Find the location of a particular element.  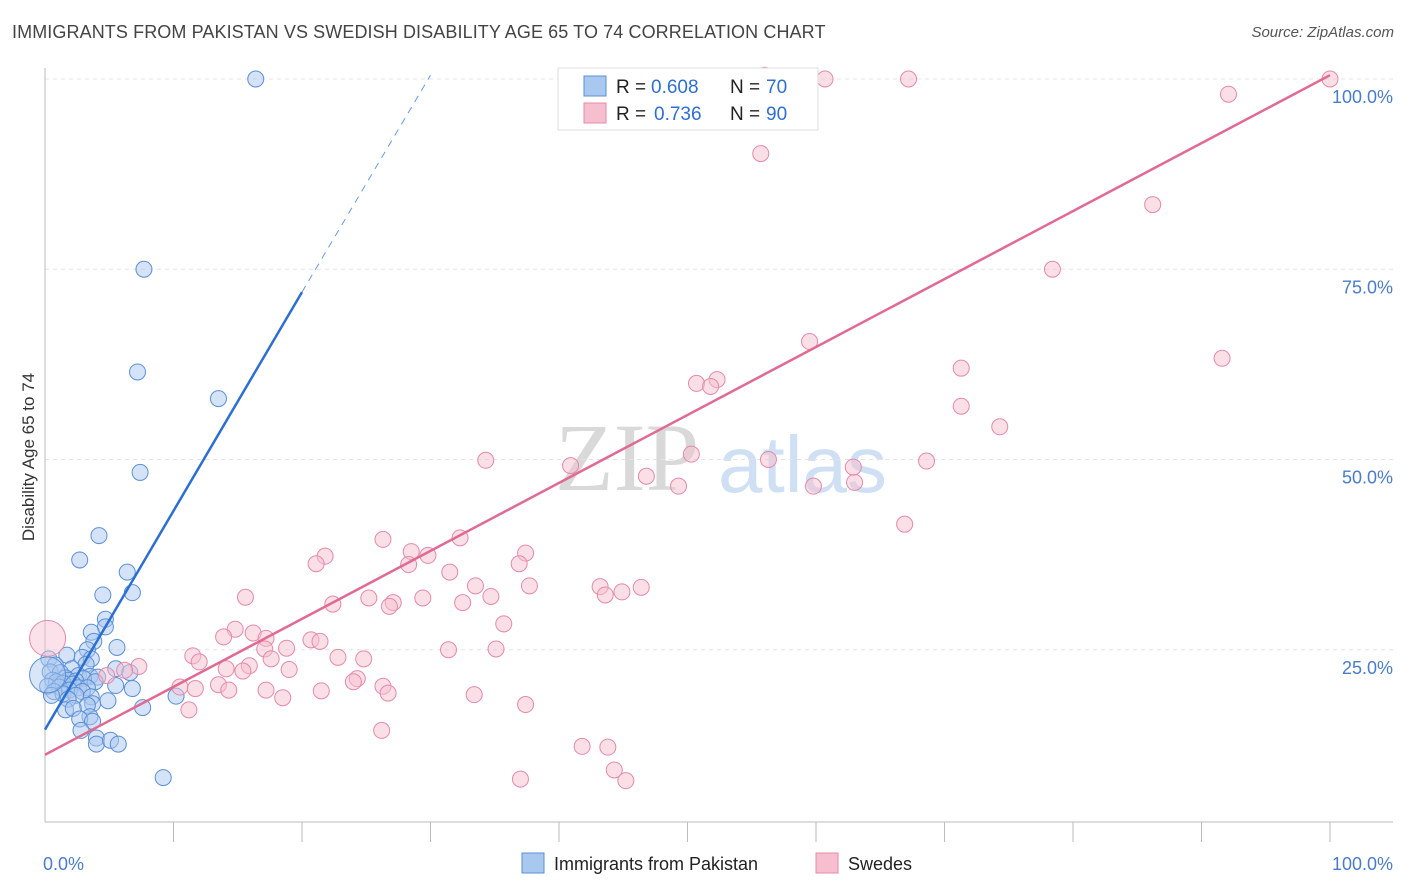

legend-swatch-swedes is located at coordinates (595, 113).